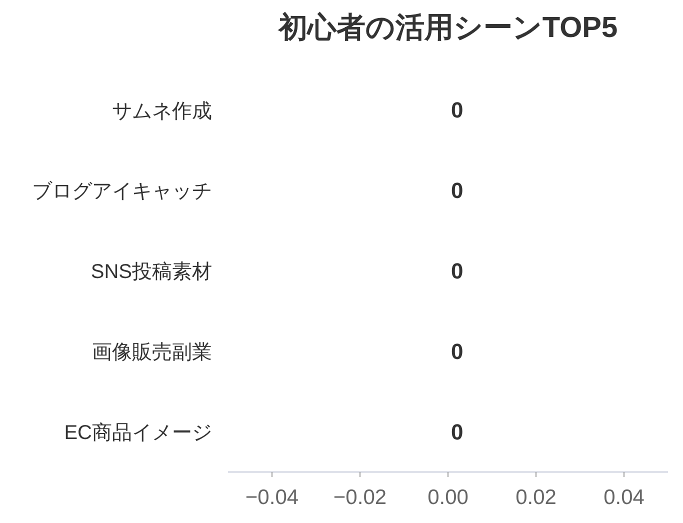 This screenshot has width=683, height=523. I want to click on x-tick-label: −0.02, so click(360, 497).